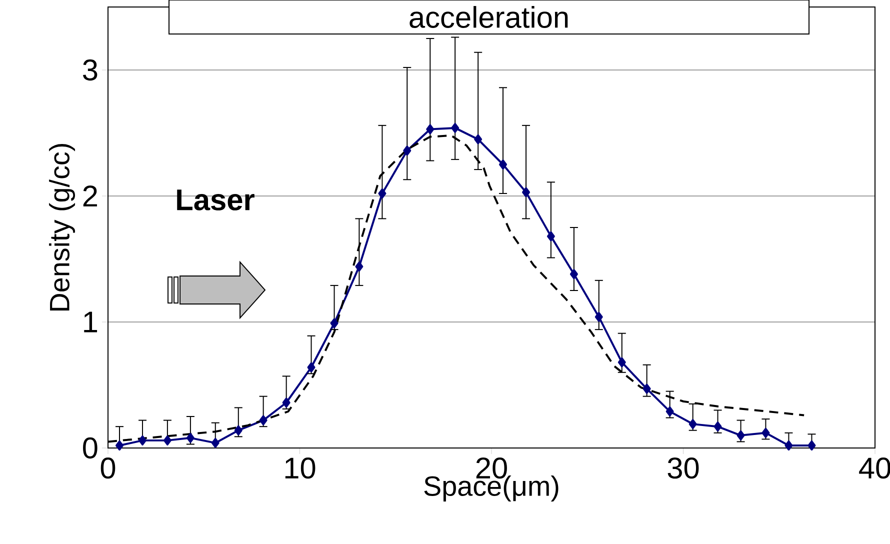  Describe the element at coordinates (91, 322) in the screenshot. I see `y-tick-label: 1` at that location.